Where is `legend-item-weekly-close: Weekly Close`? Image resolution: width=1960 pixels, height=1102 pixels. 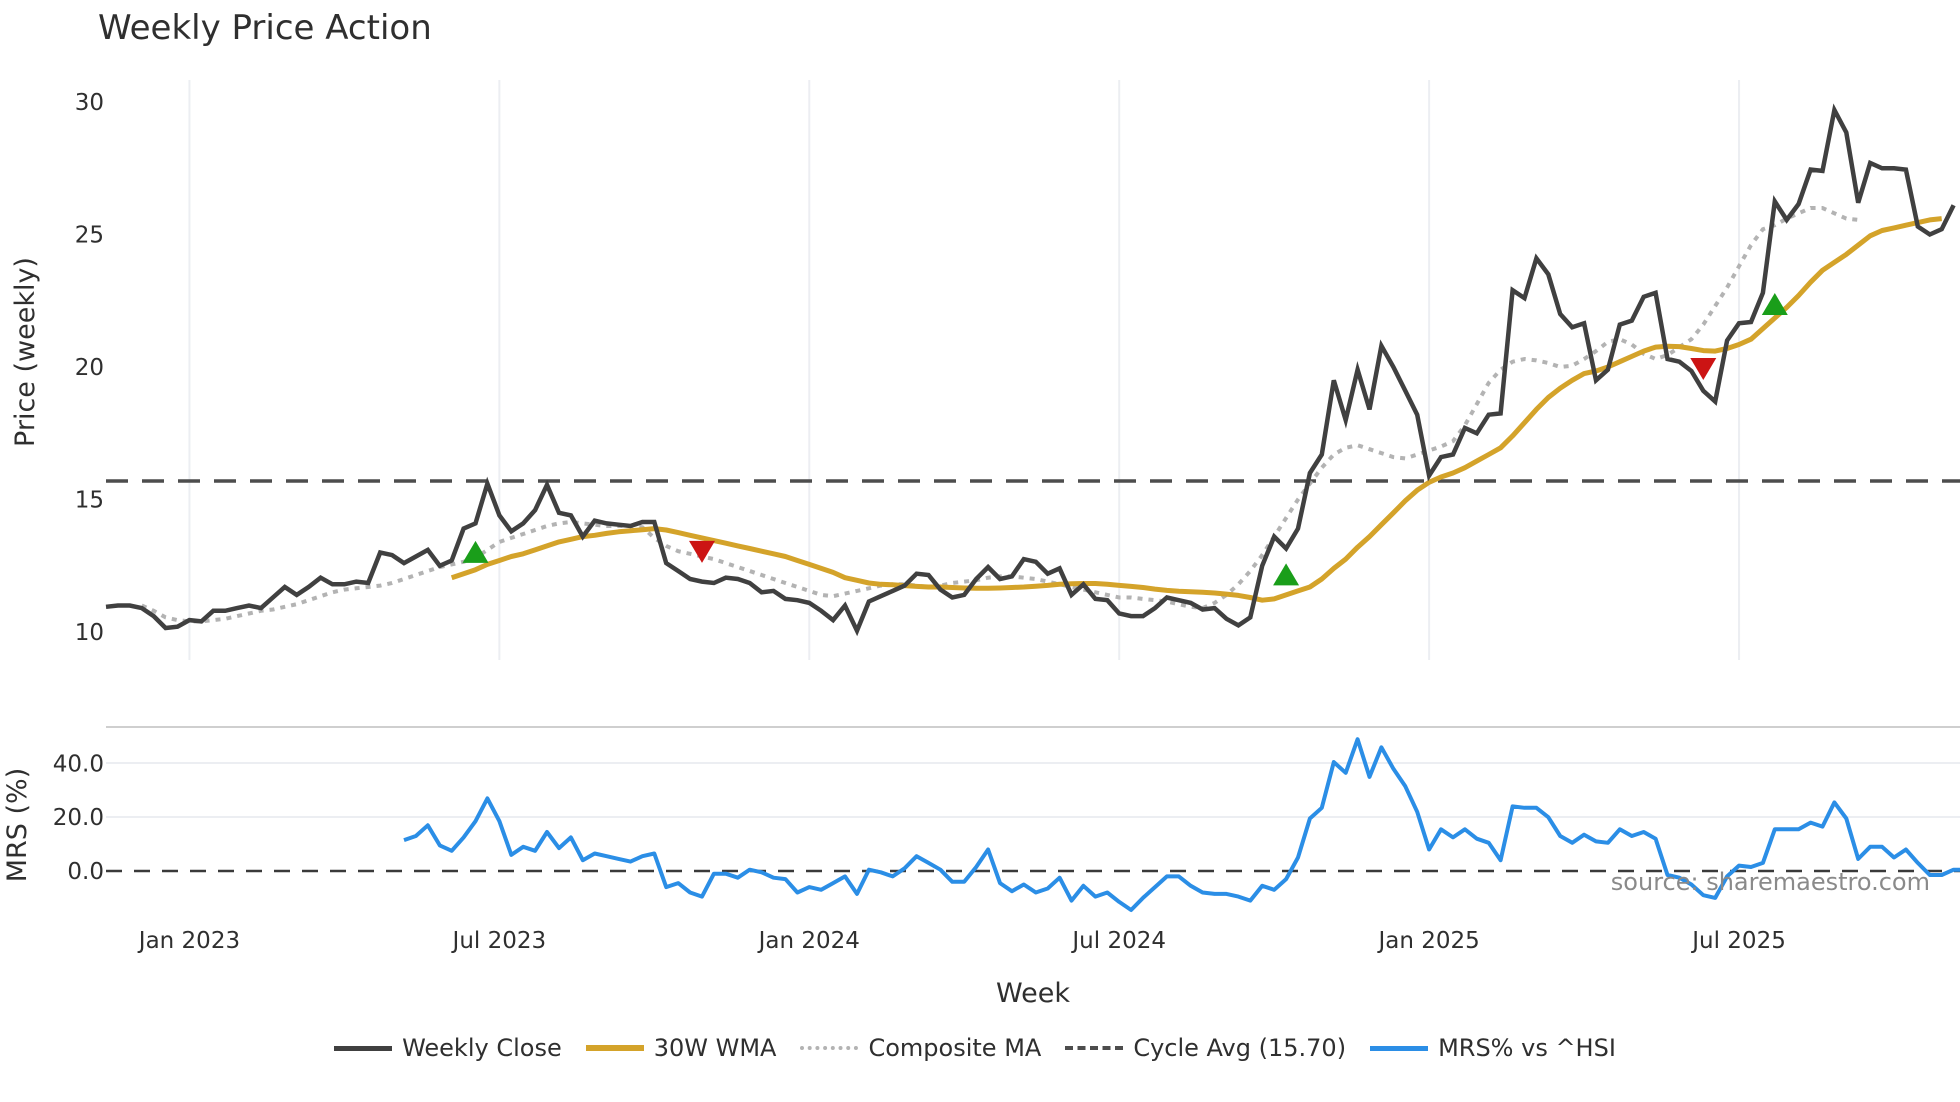 legend-item-weekly-close: Weekly Close is located at coordinates (448, 1048).